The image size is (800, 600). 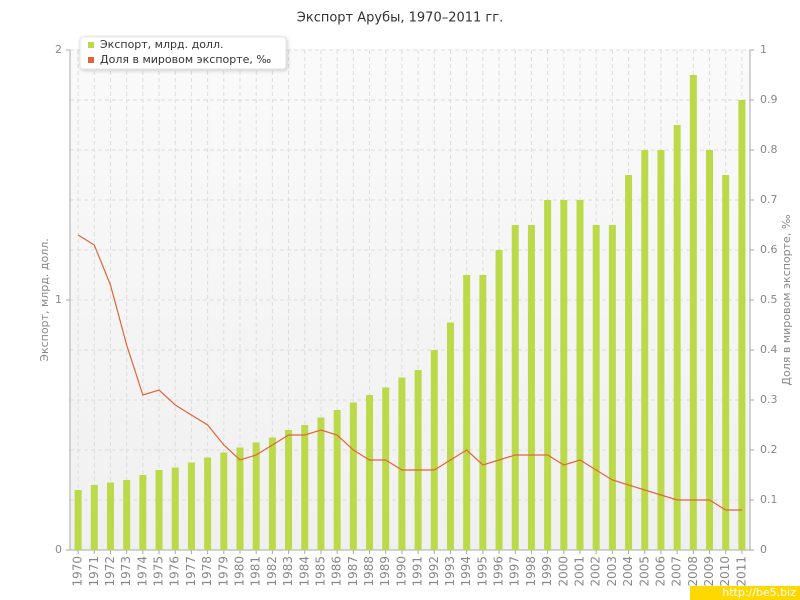 I want to click on x-tick-label: 1998, so click(x=531, y=571).